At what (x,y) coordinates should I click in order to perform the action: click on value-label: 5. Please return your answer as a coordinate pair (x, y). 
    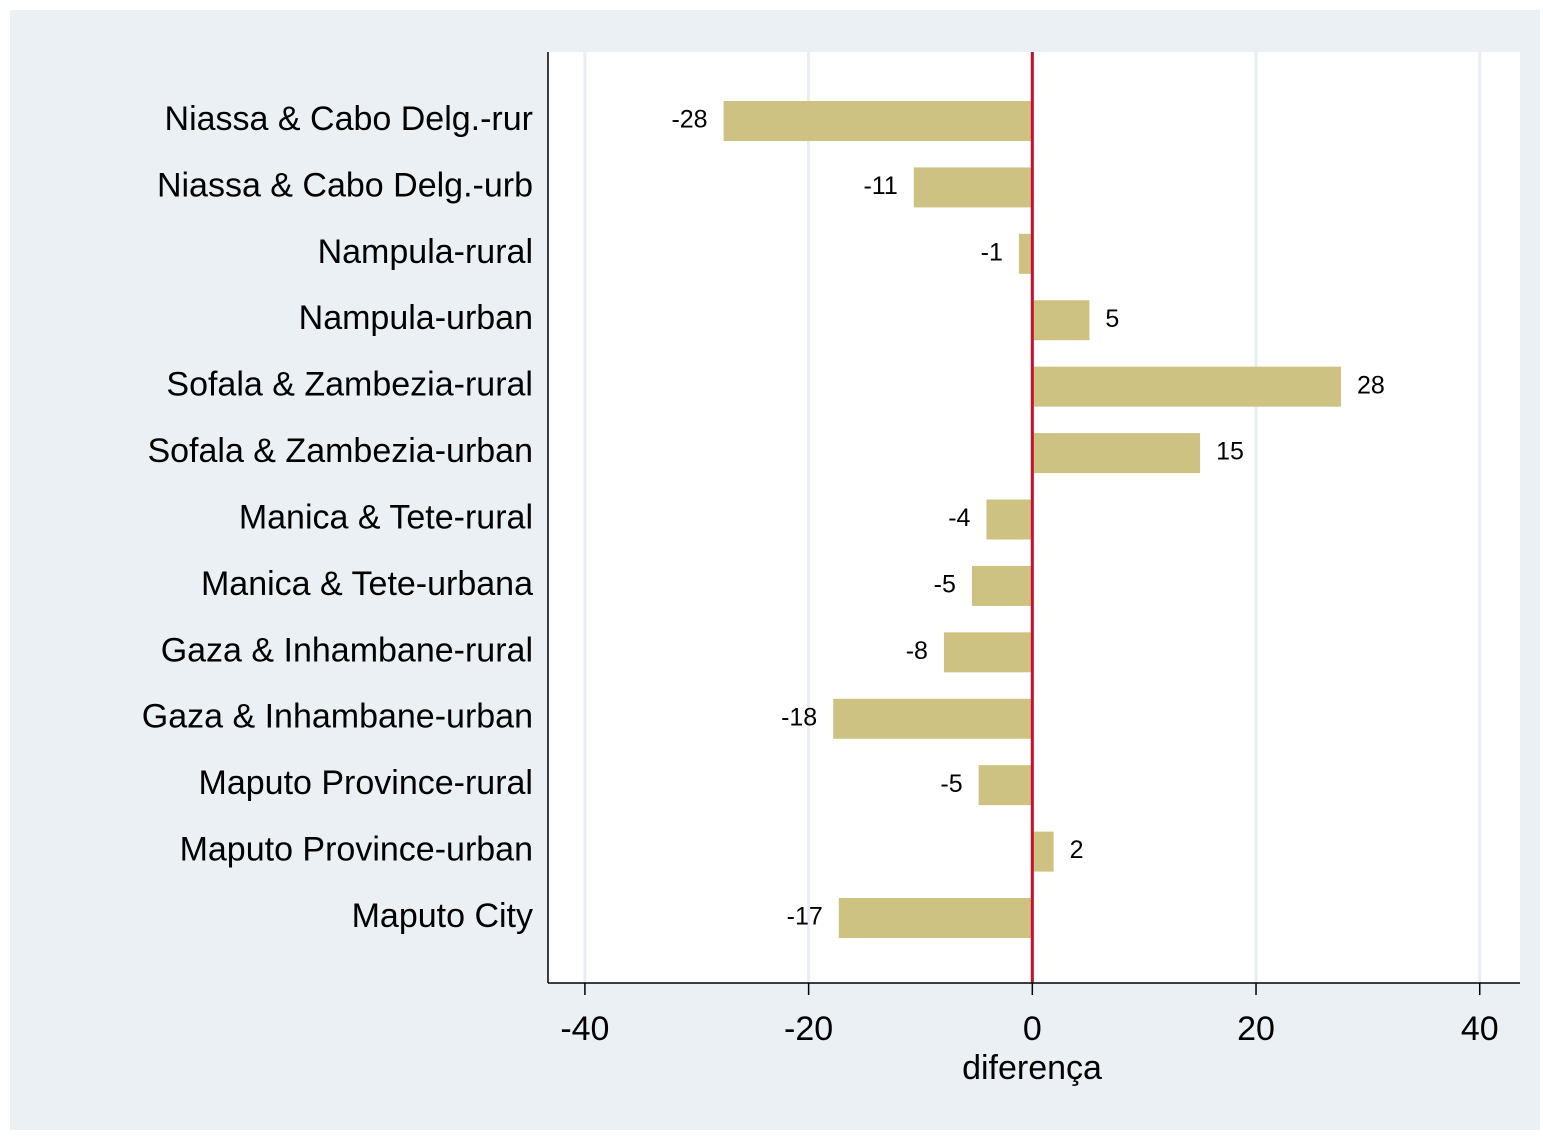
    Looking at the image, I should click on (1112, 319).